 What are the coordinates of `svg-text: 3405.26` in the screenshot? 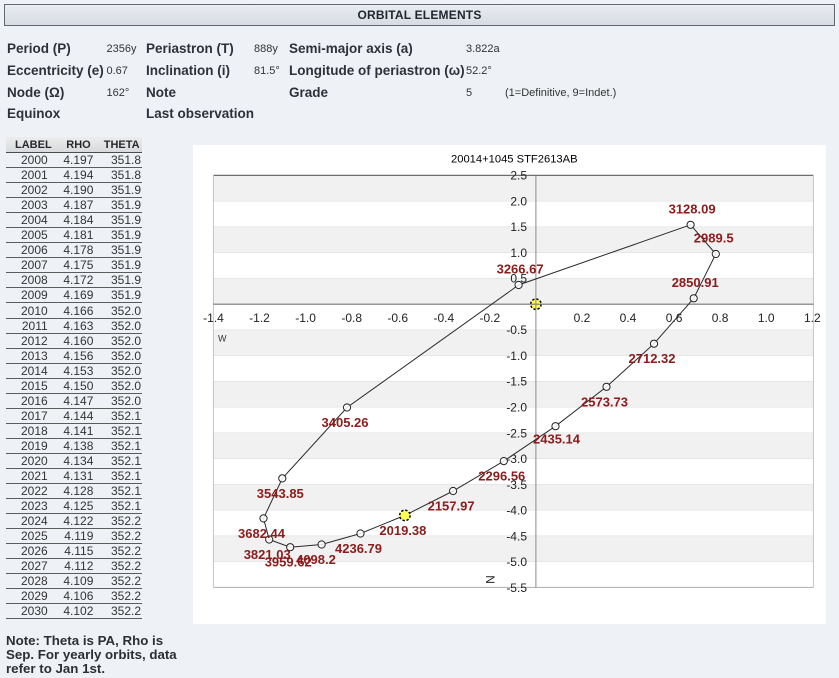 It's located at (345, 422).